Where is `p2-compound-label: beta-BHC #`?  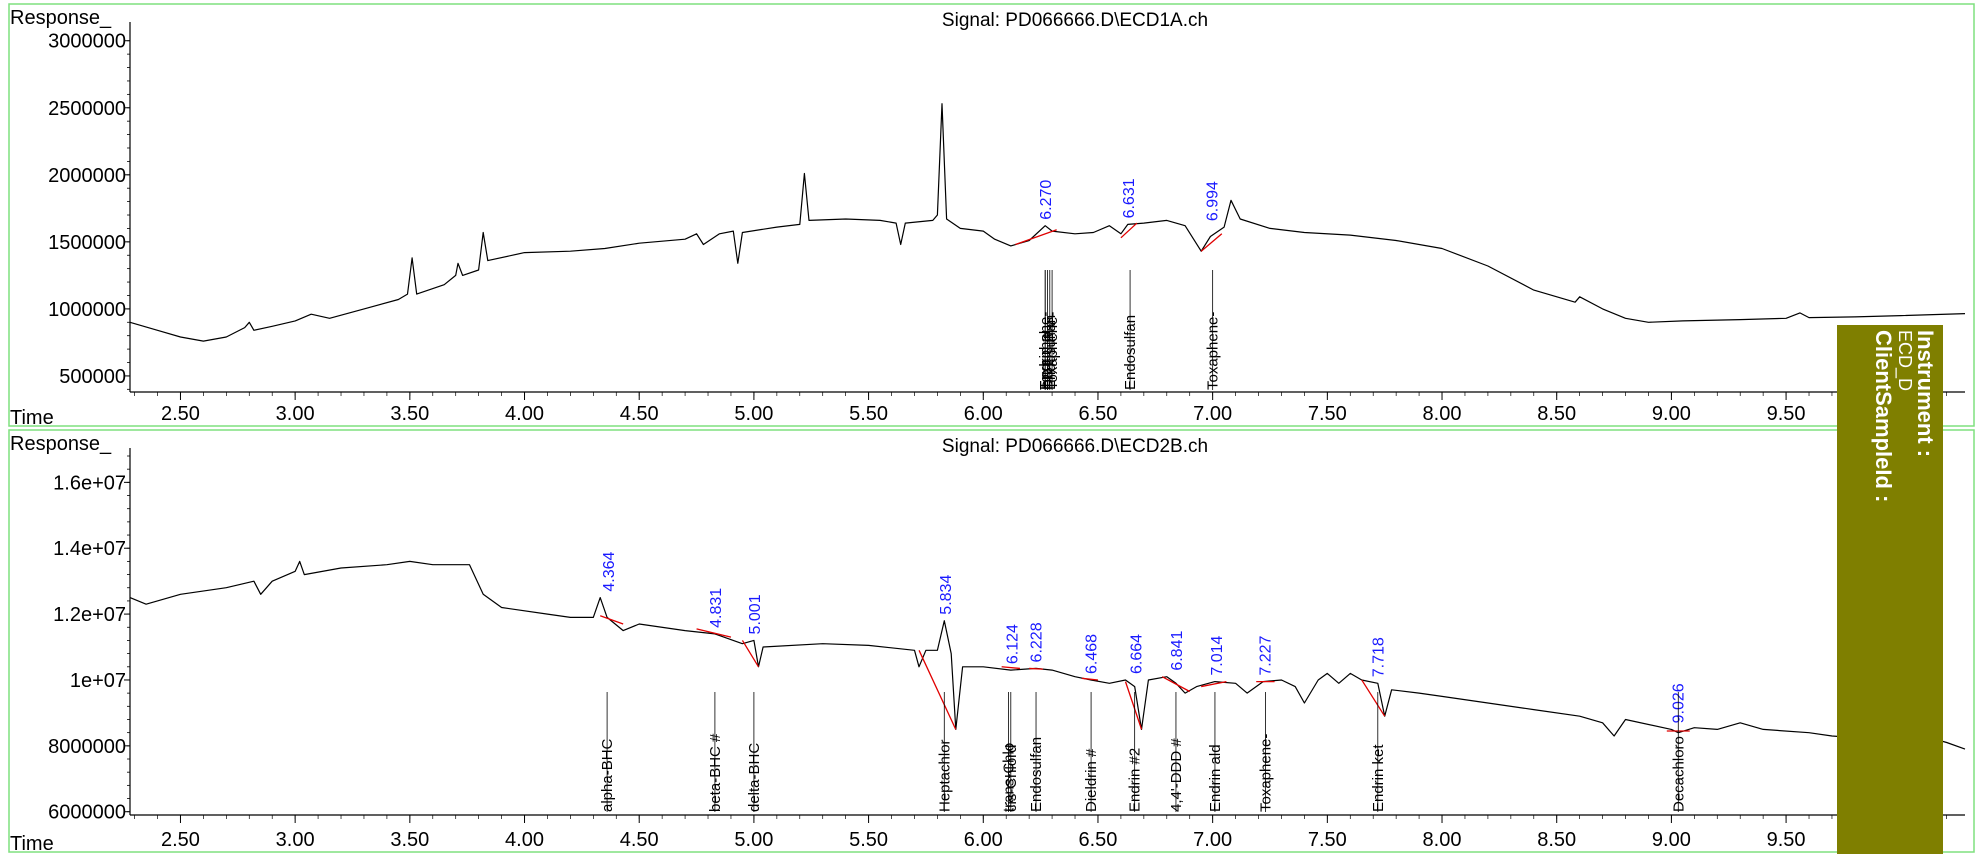
p2-compound-label: beta-BHC # is located at coordinates (715, 772).